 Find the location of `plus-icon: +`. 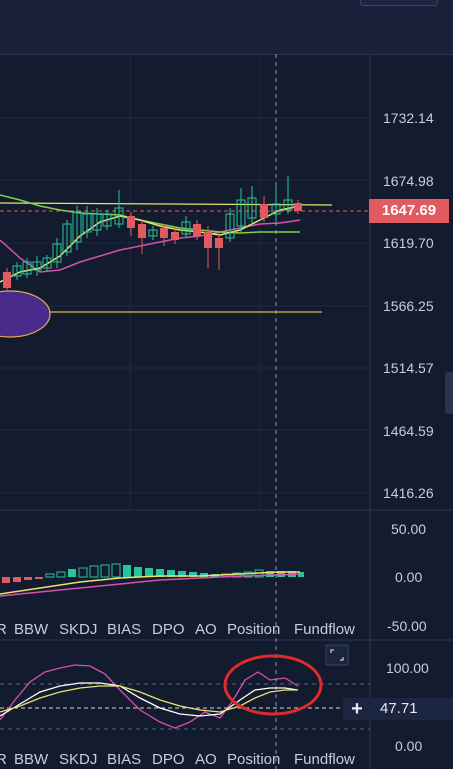

plus-icon: + is located at coordinates (357, 709).